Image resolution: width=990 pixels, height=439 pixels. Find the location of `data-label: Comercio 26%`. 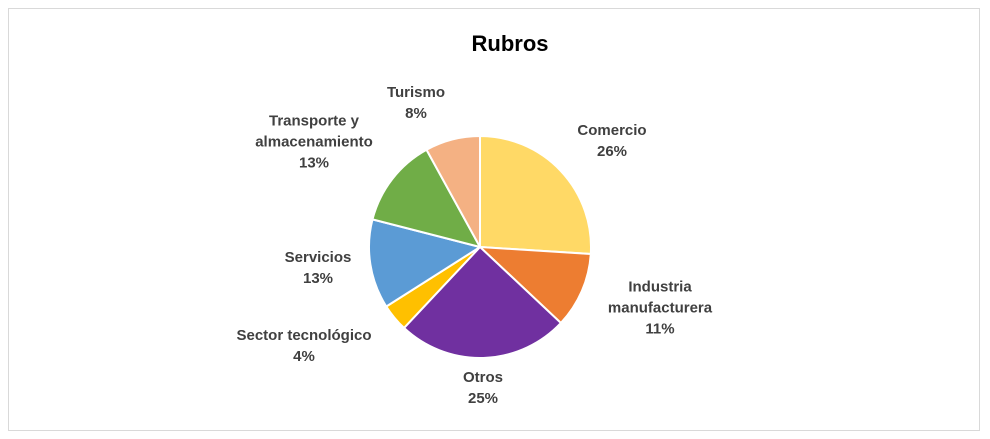

data-label: Comercio 26% is located at coordinates (612, 141).